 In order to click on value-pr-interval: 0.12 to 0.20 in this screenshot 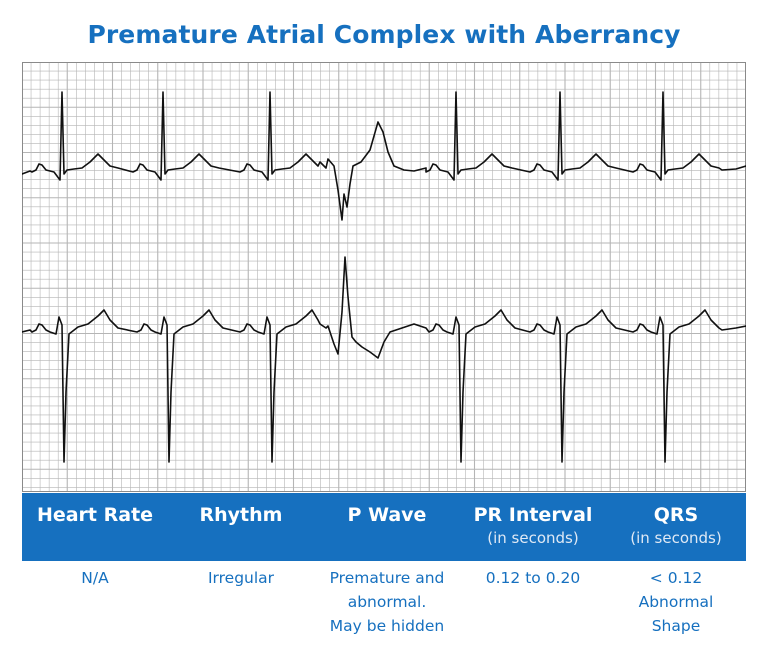, I will do `click(533, 578)`.